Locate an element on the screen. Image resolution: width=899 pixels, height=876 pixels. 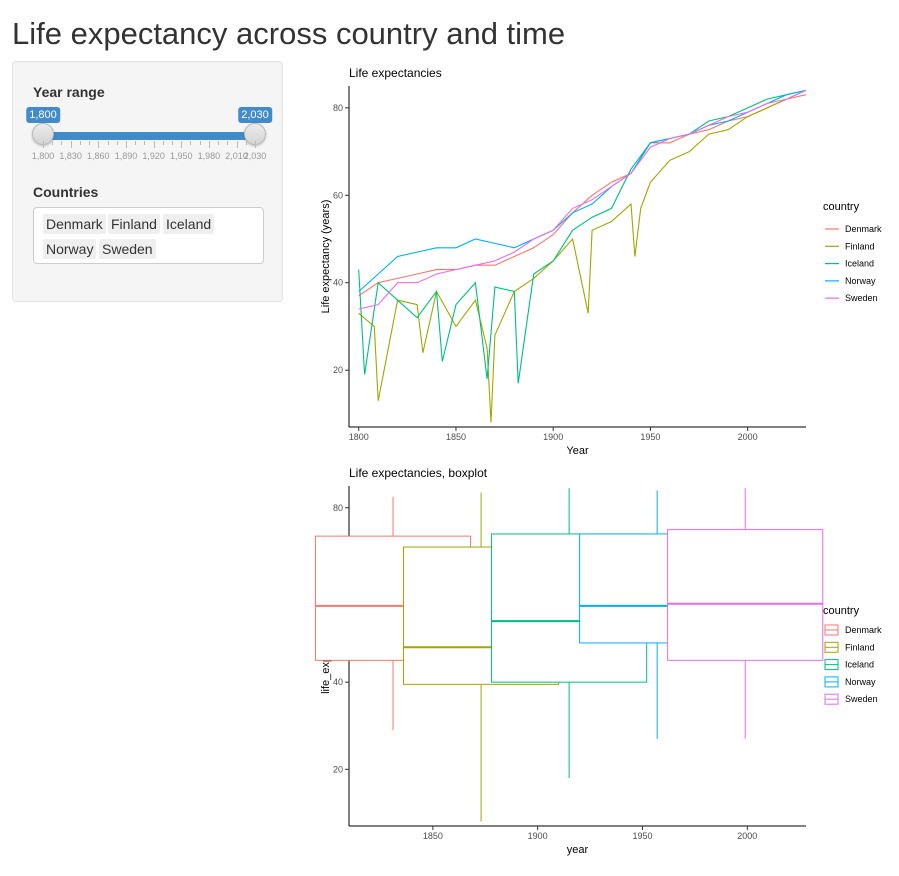
country-chip-iceland: Iceland is located at coordinates (189, 224).